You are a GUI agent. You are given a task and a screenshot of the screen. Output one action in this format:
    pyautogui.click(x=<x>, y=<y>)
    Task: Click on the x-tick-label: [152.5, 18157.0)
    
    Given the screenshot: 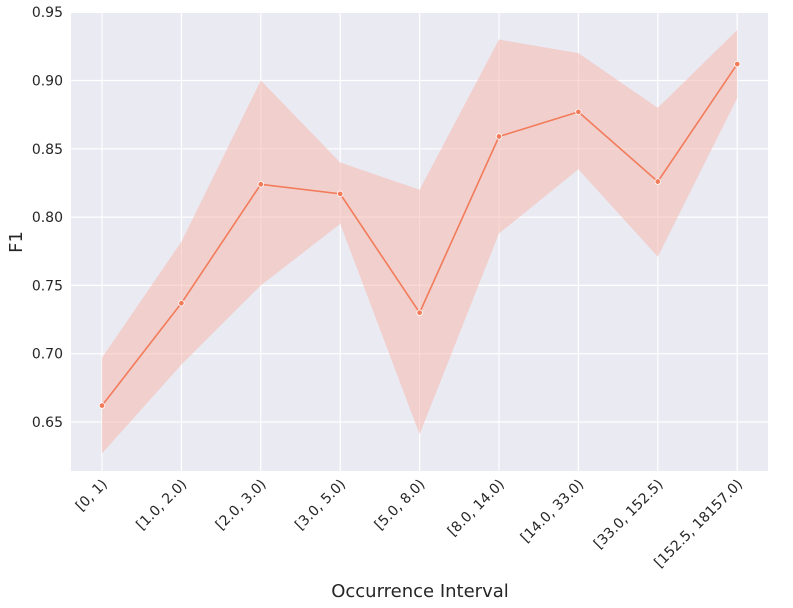 What is the action you would take?
    pyautogui.click(x=698, y=524)
    